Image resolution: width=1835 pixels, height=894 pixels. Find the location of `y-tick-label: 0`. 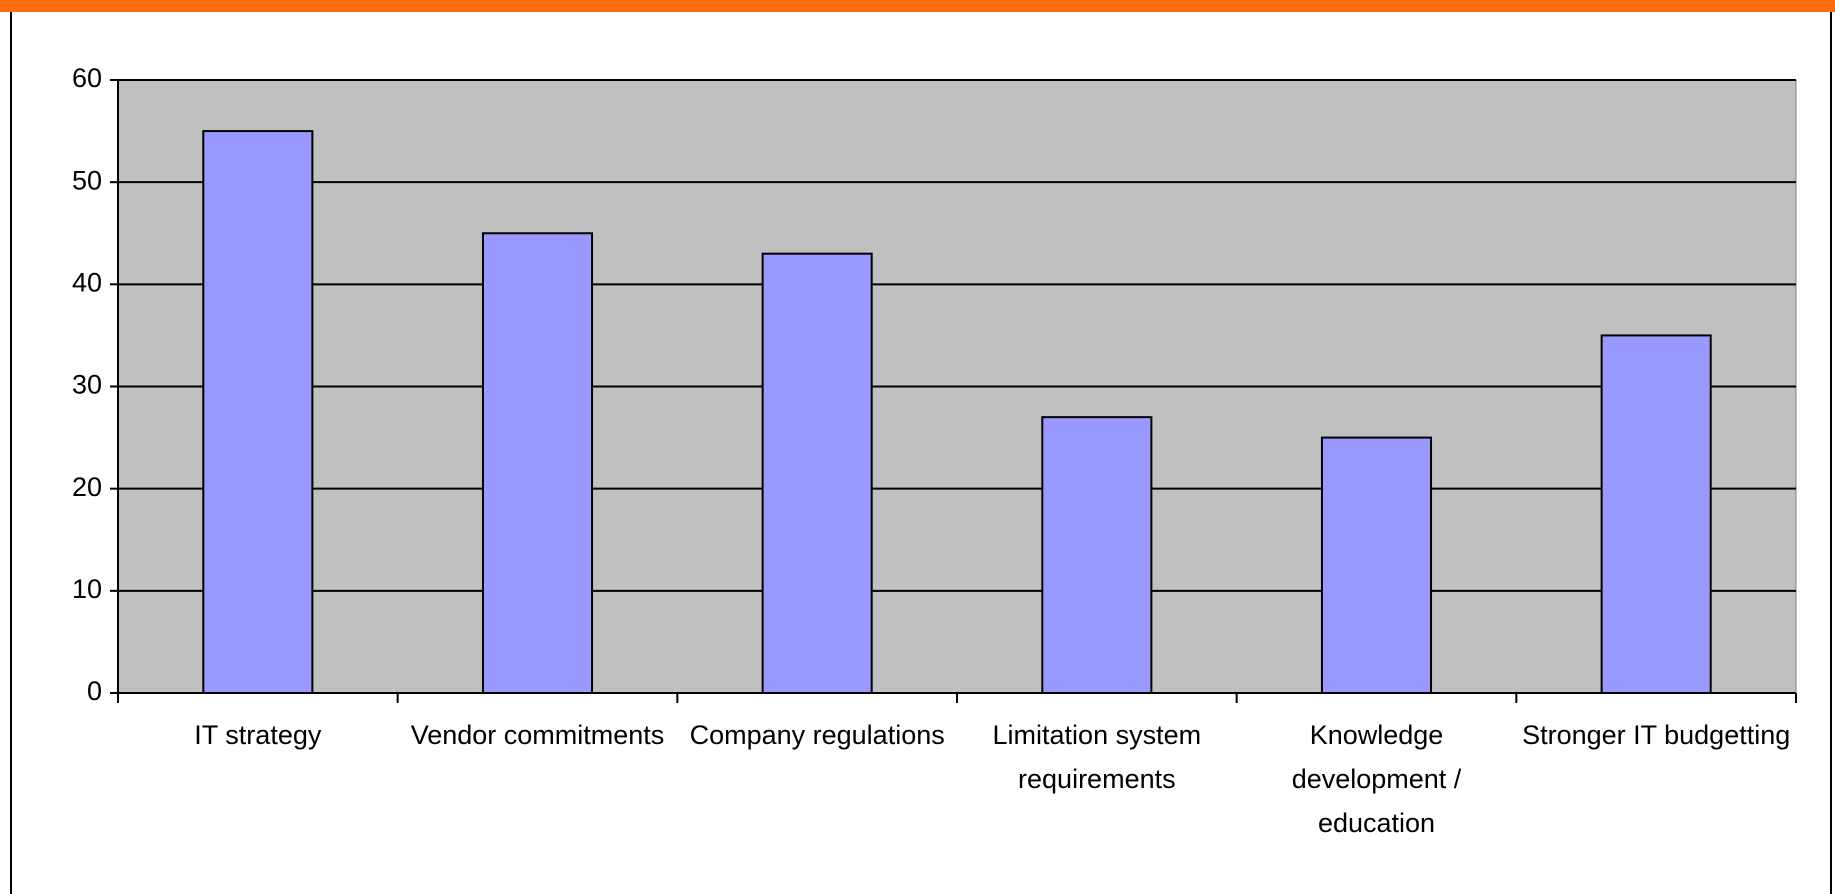

y-tick-label: 0 is located at coordinates (94, 691).